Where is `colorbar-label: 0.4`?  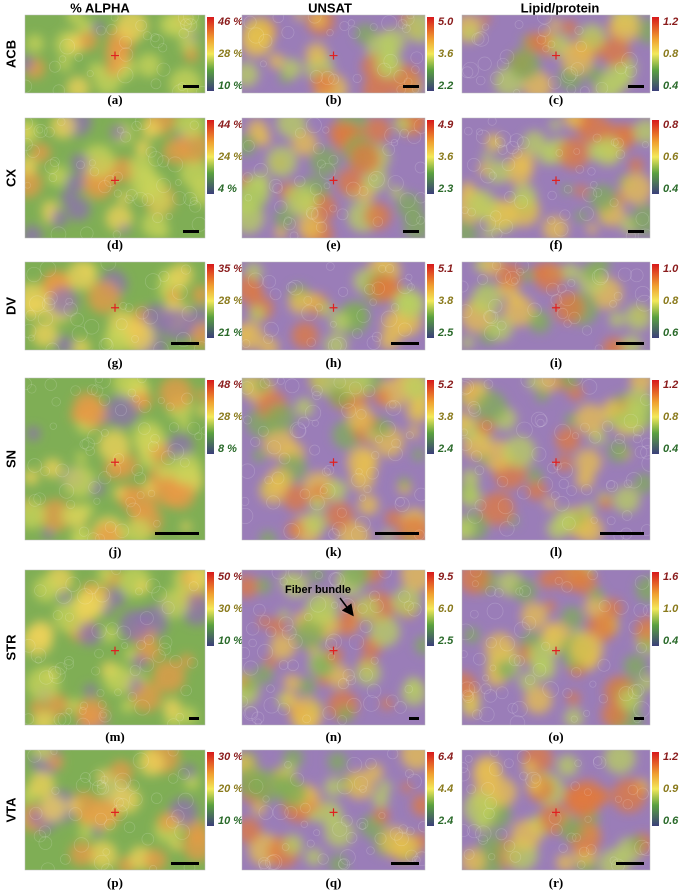 colorbar-label: 0.4 is located at coordinates (670, 641).